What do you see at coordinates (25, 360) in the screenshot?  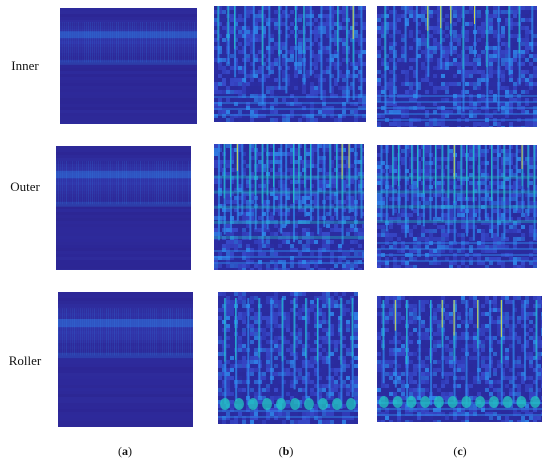 I see `row-label-roller: Roller` at bounding box center [25, 360].